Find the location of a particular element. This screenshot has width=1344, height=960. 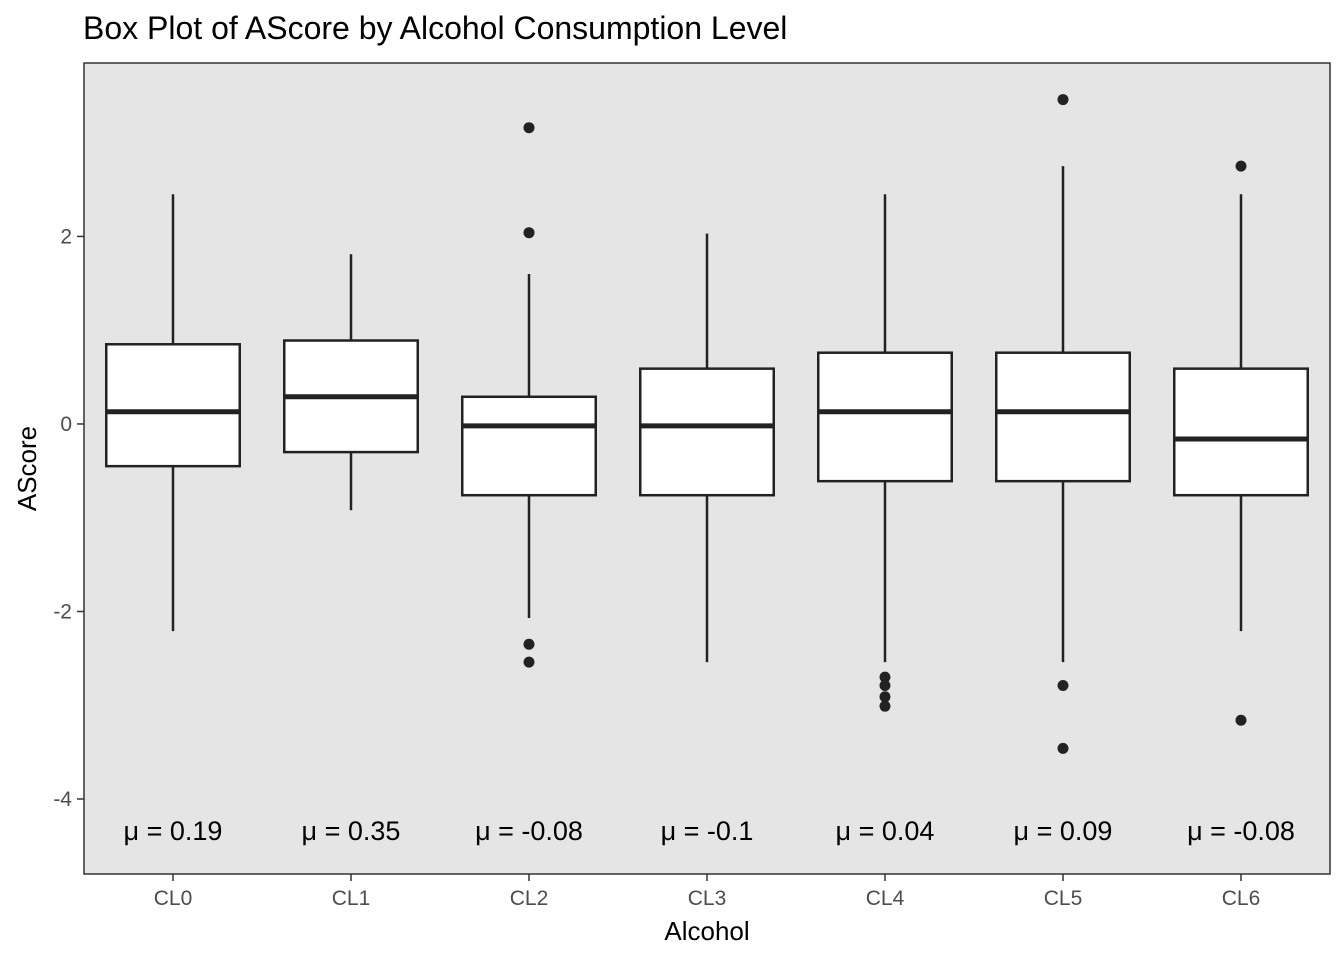

y-axis: -4 -2 0 2 is located at coordinates (68, 518).